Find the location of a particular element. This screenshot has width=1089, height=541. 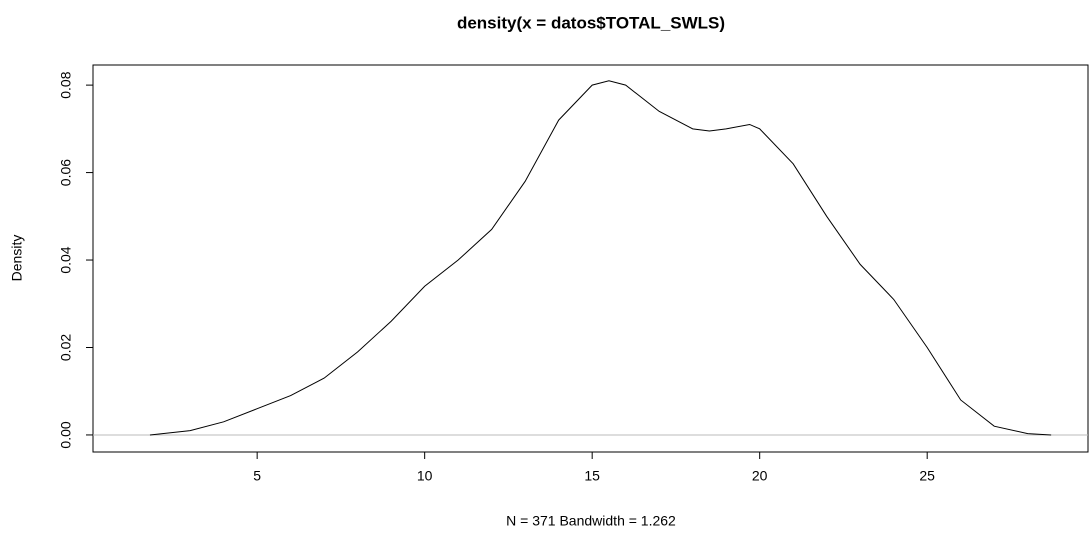

x-tick-label: 10 is located at coordinates (425, 476).